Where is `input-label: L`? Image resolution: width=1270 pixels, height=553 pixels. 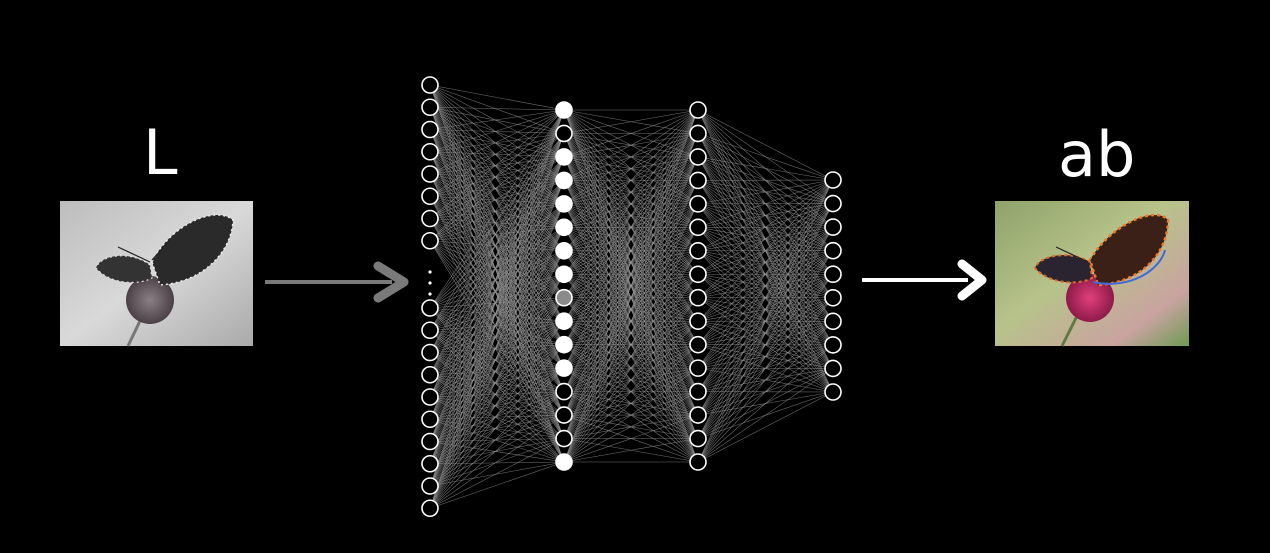 input-label: L is located at coordinates (160, 152).